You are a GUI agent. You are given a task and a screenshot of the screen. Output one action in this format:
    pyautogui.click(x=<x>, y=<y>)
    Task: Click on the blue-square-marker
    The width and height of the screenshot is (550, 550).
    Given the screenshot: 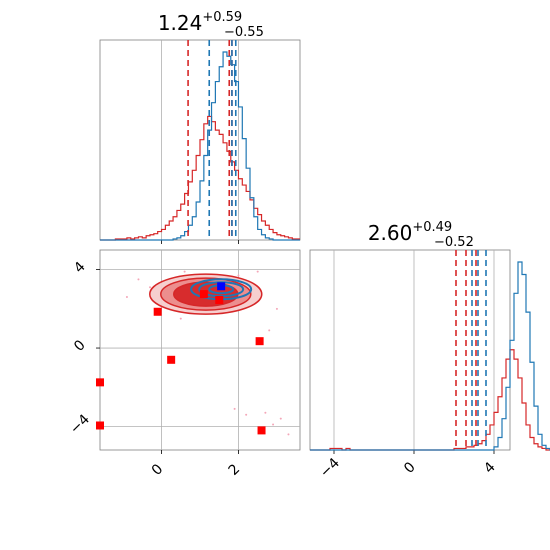 What is the action you would take?
    pyautogui.click(x=221, y=286)
    